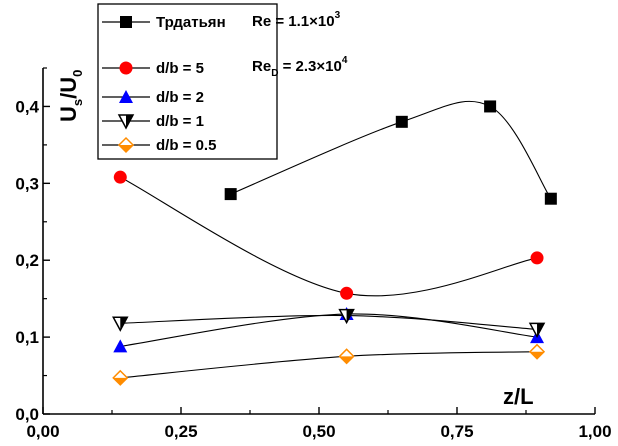 This screenshot has width=618, height=446. I want to click on x-tick-label: 0,00, so click(42, 431).